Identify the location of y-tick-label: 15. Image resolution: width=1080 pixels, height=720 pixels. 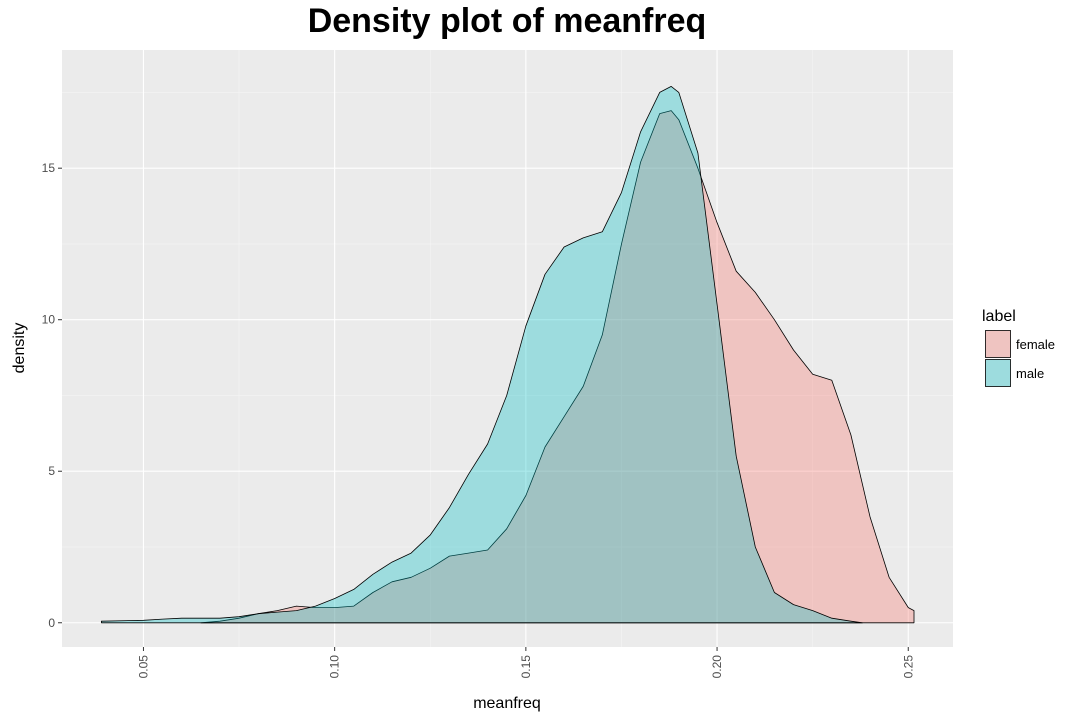
(49, 168).